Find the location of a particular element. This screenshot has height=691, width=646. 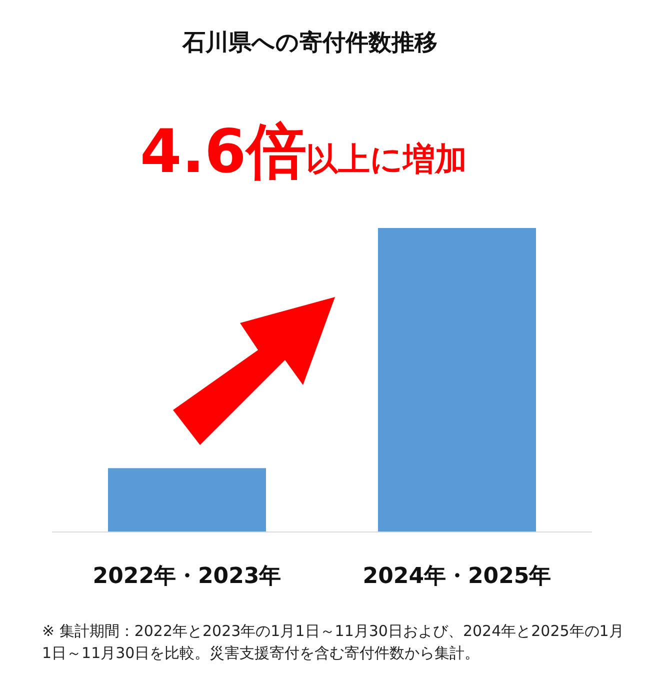

chart-title: 石川県への寄付件数推移 is located at coordinates (310, 42).